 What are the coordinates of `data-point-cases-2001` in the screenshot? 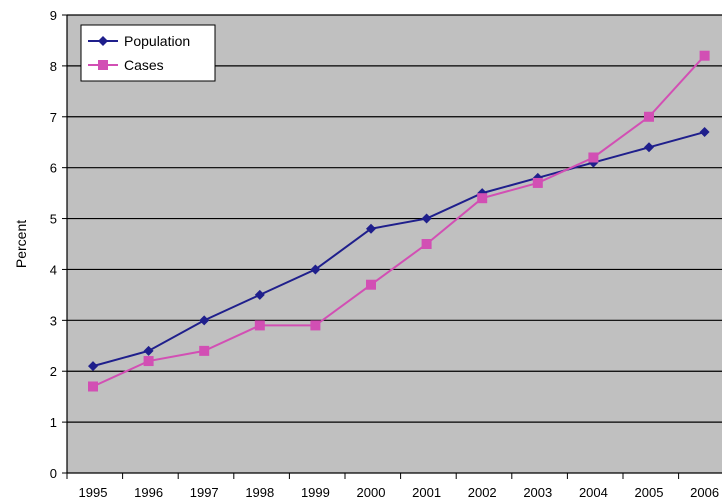 It's located at (426, 244).